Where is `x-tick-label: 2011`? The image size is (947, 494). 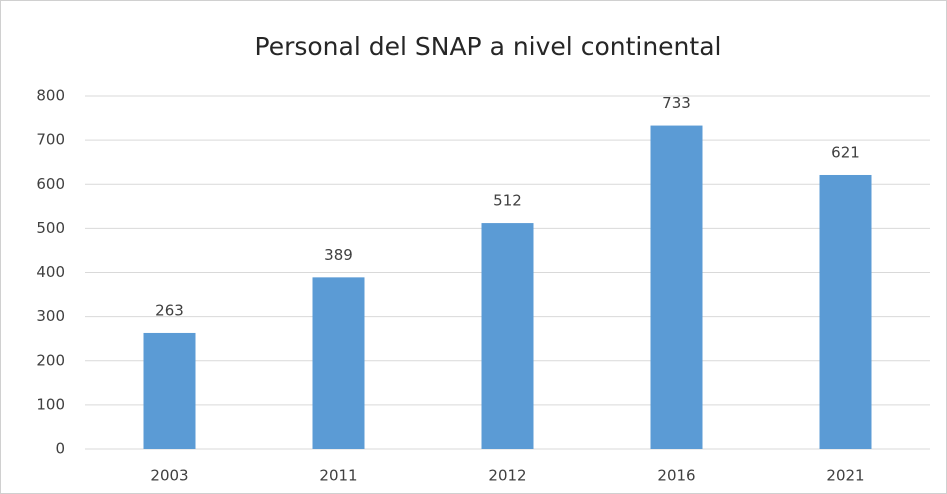 x-tick-label: 2011 is located at coordinates (338, 476).